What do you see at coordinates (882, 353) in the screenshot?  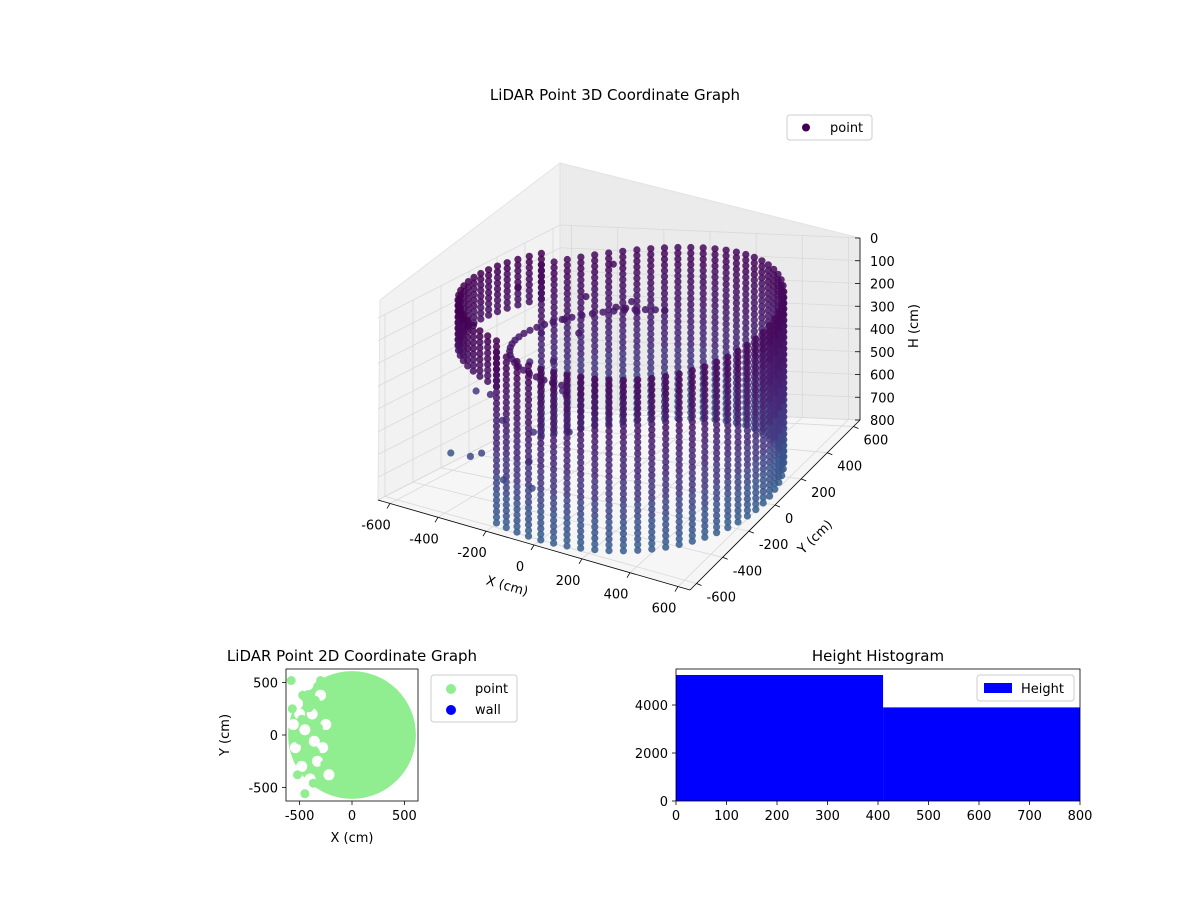 I see `z-tick-label-3d: 500` at bounding box center [882, 353].